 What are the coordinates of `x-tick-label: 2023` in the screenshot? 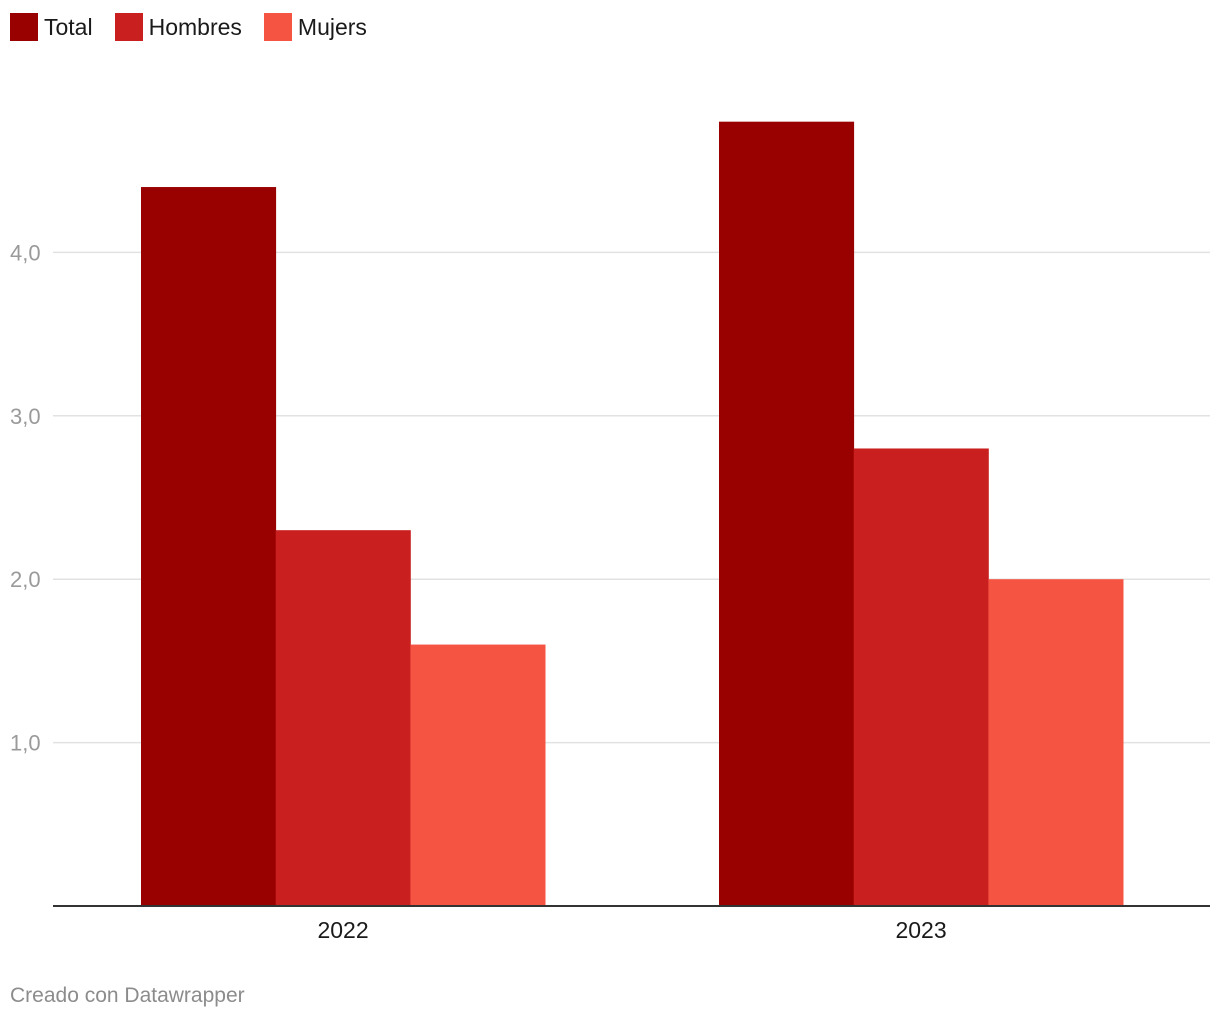 It's located at (920, 930).